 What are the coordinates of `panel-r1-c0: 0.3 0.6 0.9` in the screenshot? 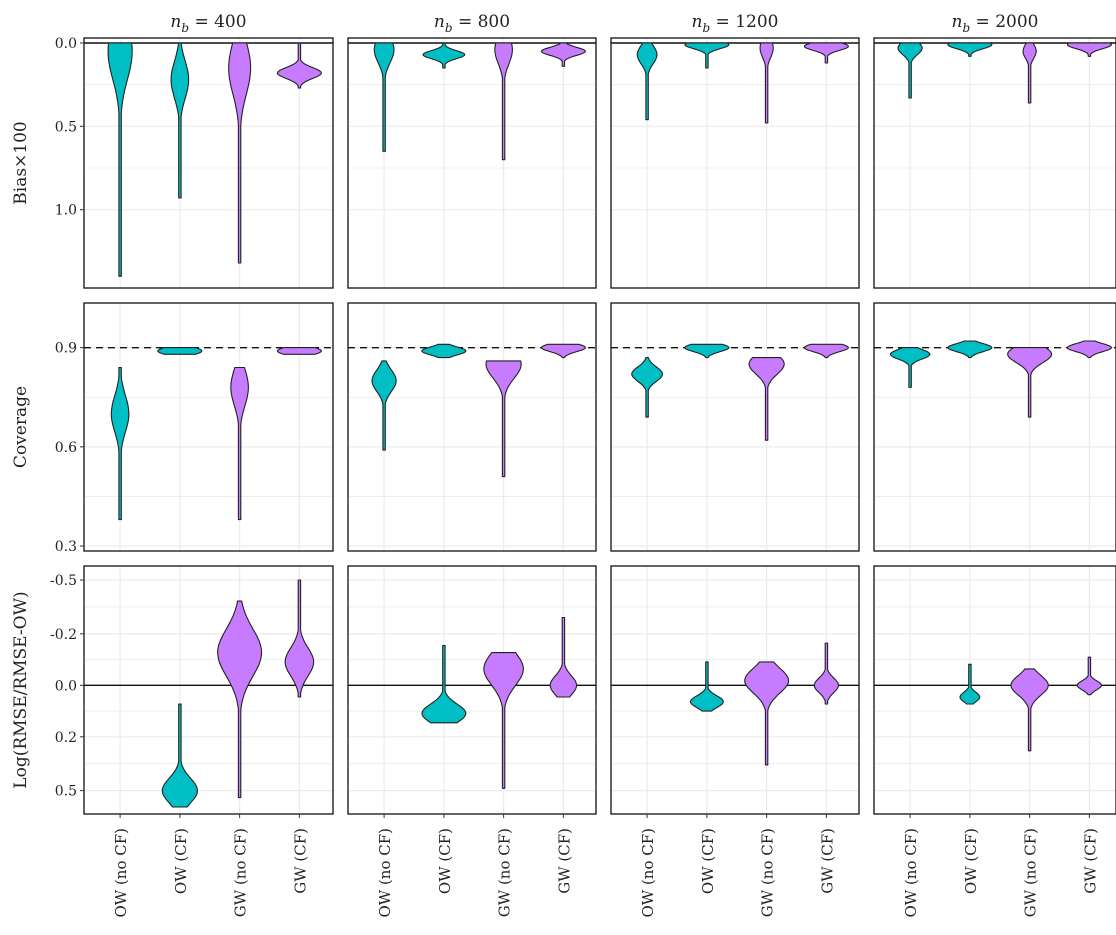 It's located at (194, 428).